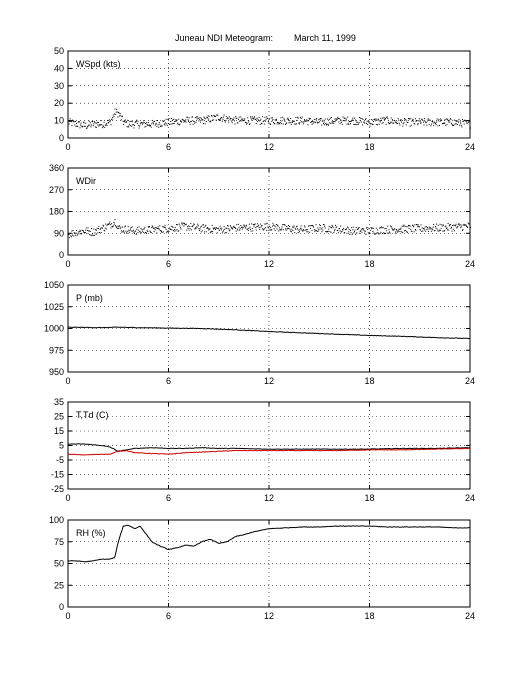 The image size is (520, 683). I want to click on ytick-label-temp-dewpoint: -5, so click(60, 460).